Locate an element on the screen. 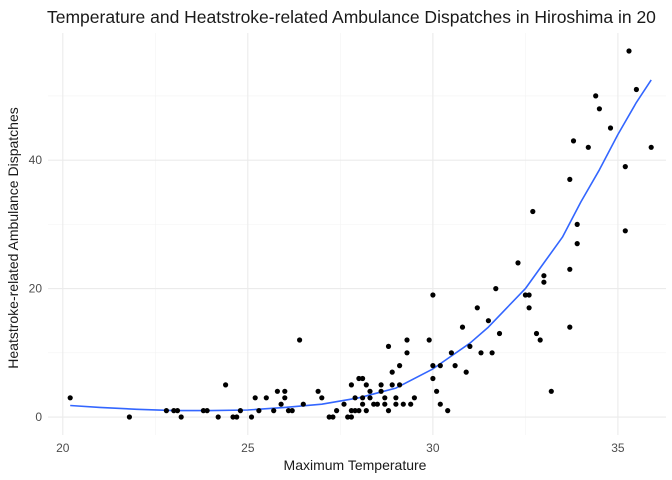 The width and height of the screenshot is (672, 480). y-axis-title: Heatstroke-related Ambulance Dispatches is located at coordinates (13, 237).